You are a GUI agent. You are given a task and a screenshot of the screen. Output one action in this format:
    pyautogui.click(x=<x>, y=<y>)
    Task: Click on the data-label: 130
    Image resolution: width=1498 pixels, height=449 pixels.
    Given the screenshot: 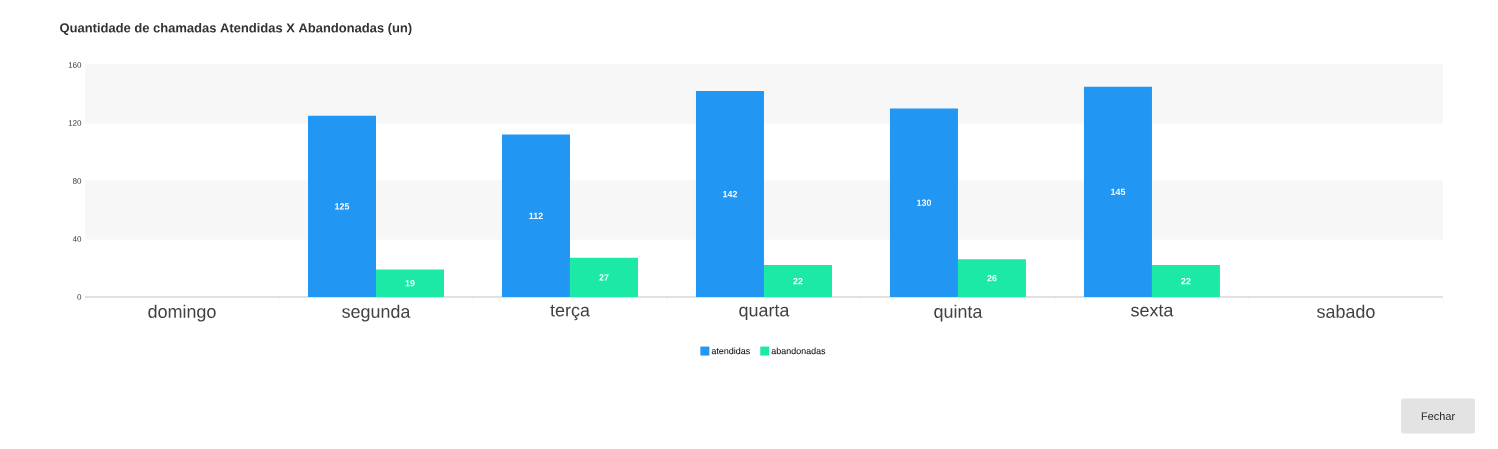 What is the action you would take?
    pyautogui.click(x=924, y=202)
    